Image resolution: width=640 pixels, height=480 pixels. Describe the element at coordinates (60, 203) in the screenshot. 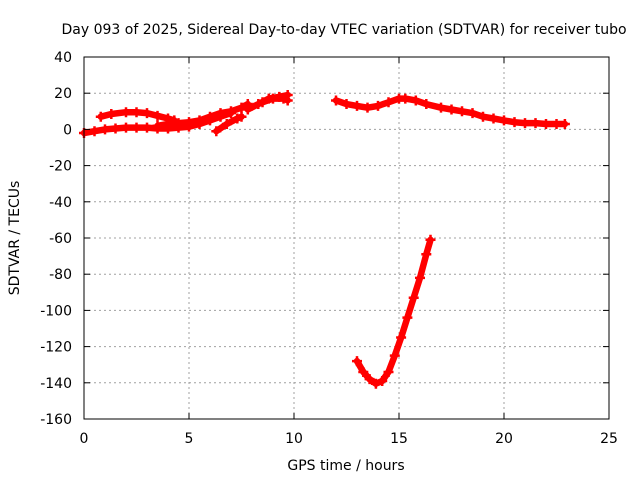

I see `y-tick-label: -40` at that location.